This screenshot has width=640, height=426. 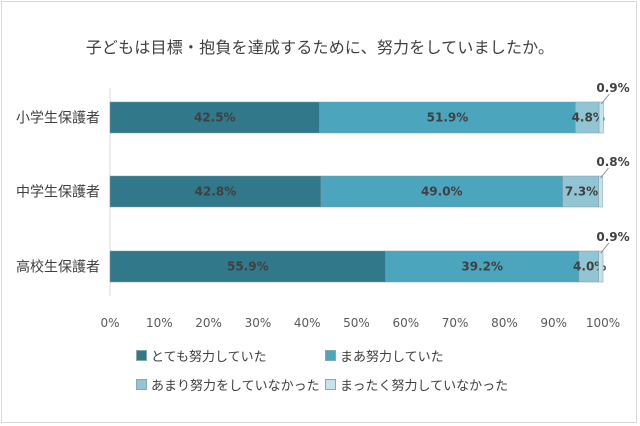 What do you see at coordinates (589, 267) in the screenshot?
I see `data-label-3-3: 4.0%` at bounding box center [589, 267].